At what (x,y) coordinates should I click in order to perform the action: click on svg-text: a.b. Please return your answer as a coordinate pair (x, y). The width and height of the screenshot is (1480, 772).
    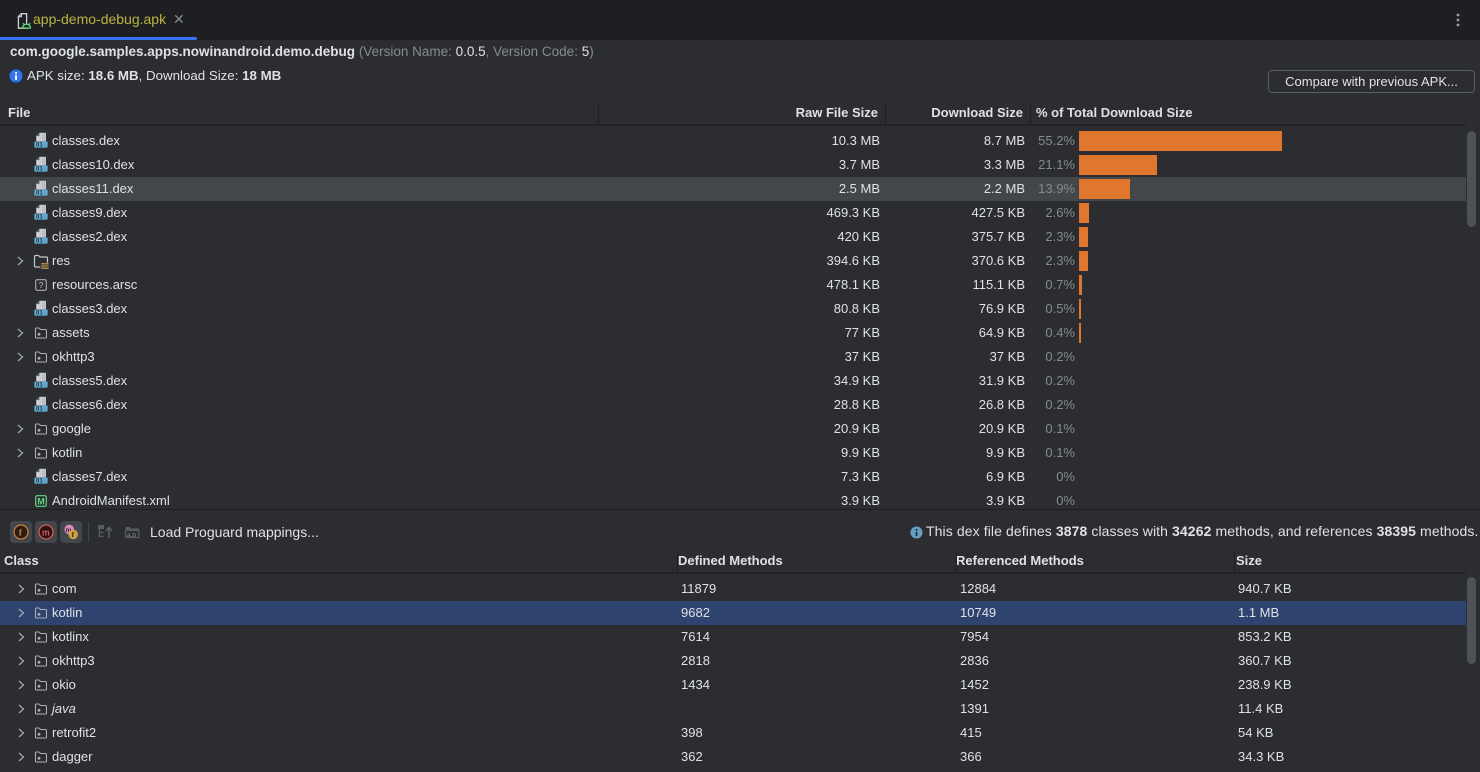
    Looking at the image, I should click on (131, 535).